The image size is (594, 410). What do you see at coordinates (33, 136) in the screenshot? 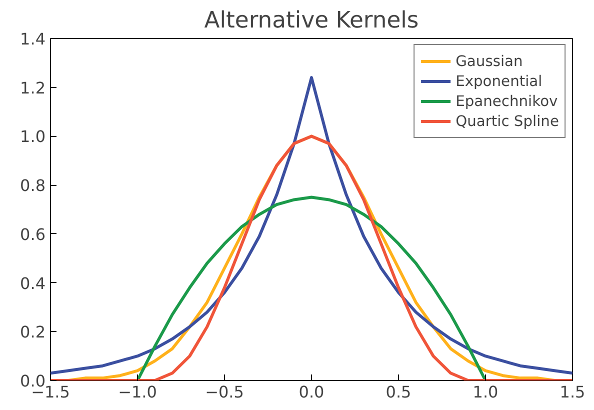
I see `y-tick-label: 1.0` at bounding box center [33, 136].